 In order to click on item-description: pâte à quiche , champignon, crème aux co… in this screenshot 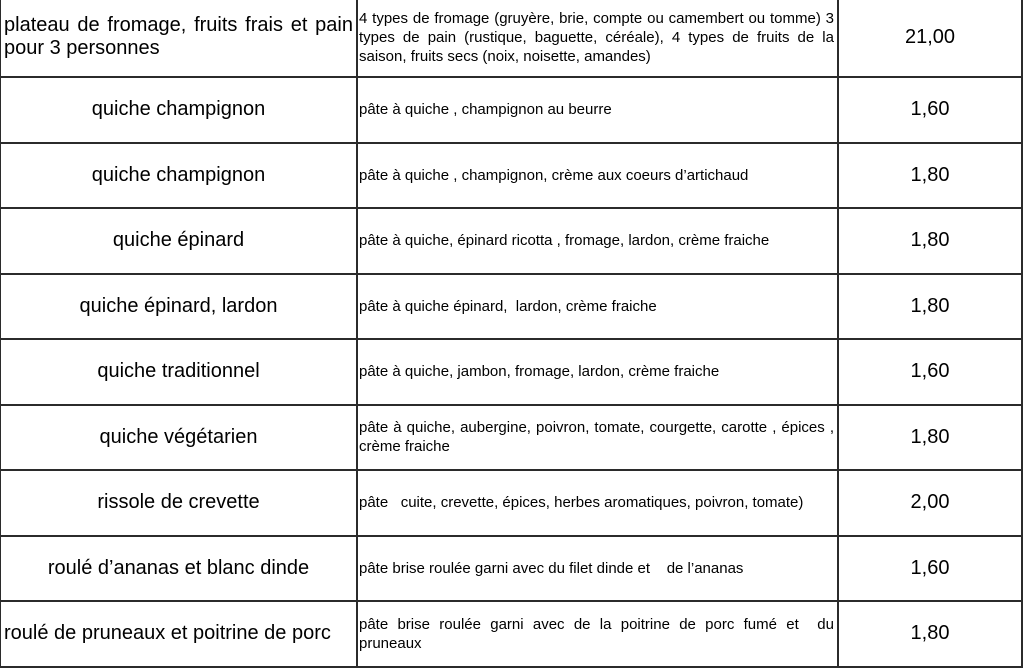, I will do `click(597, 175)`.